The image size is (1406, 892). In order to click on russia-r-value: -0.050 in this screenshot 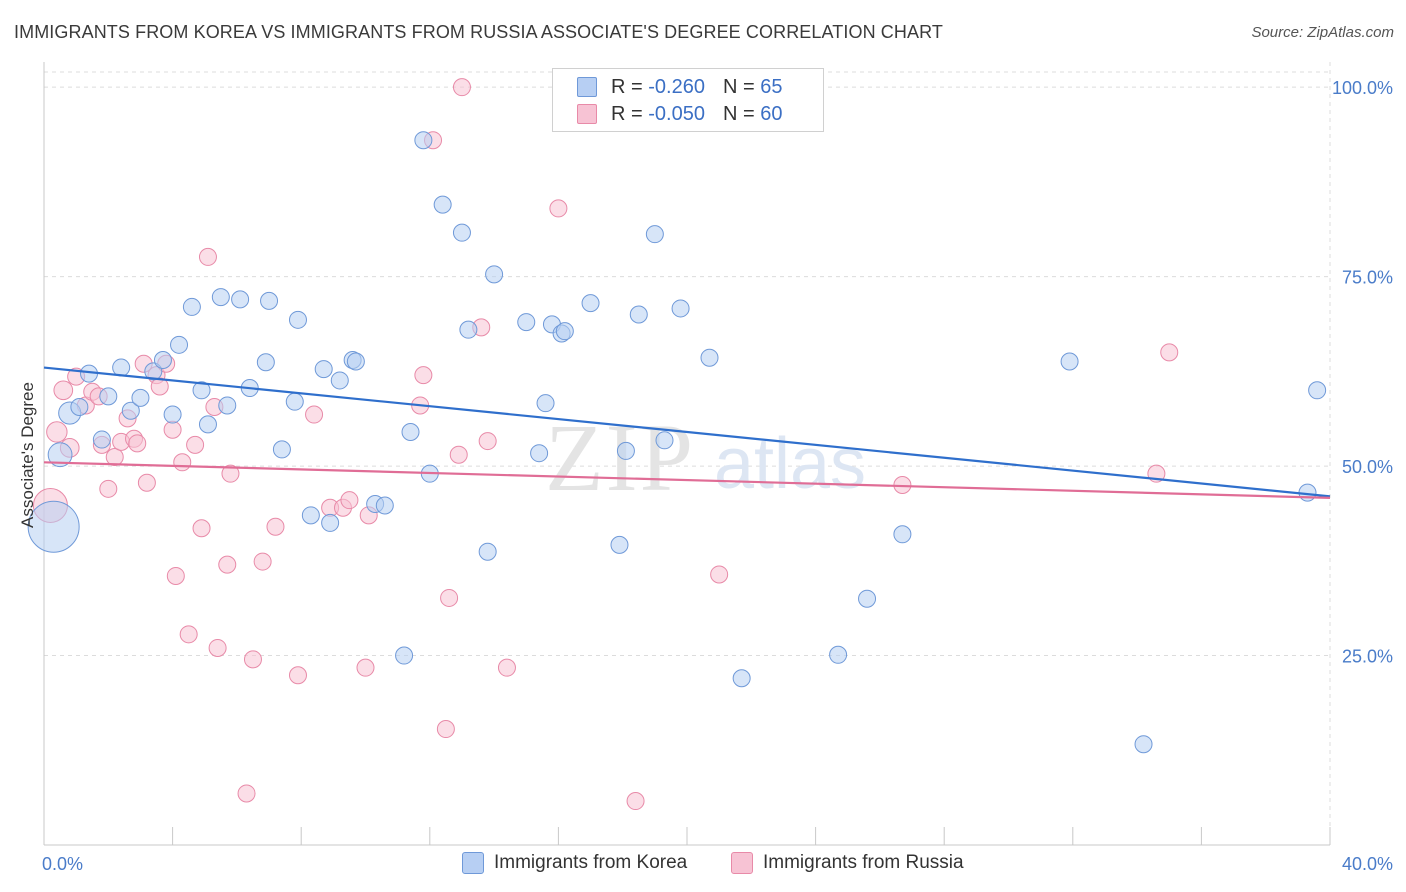, I will do `click(676, 113)`.